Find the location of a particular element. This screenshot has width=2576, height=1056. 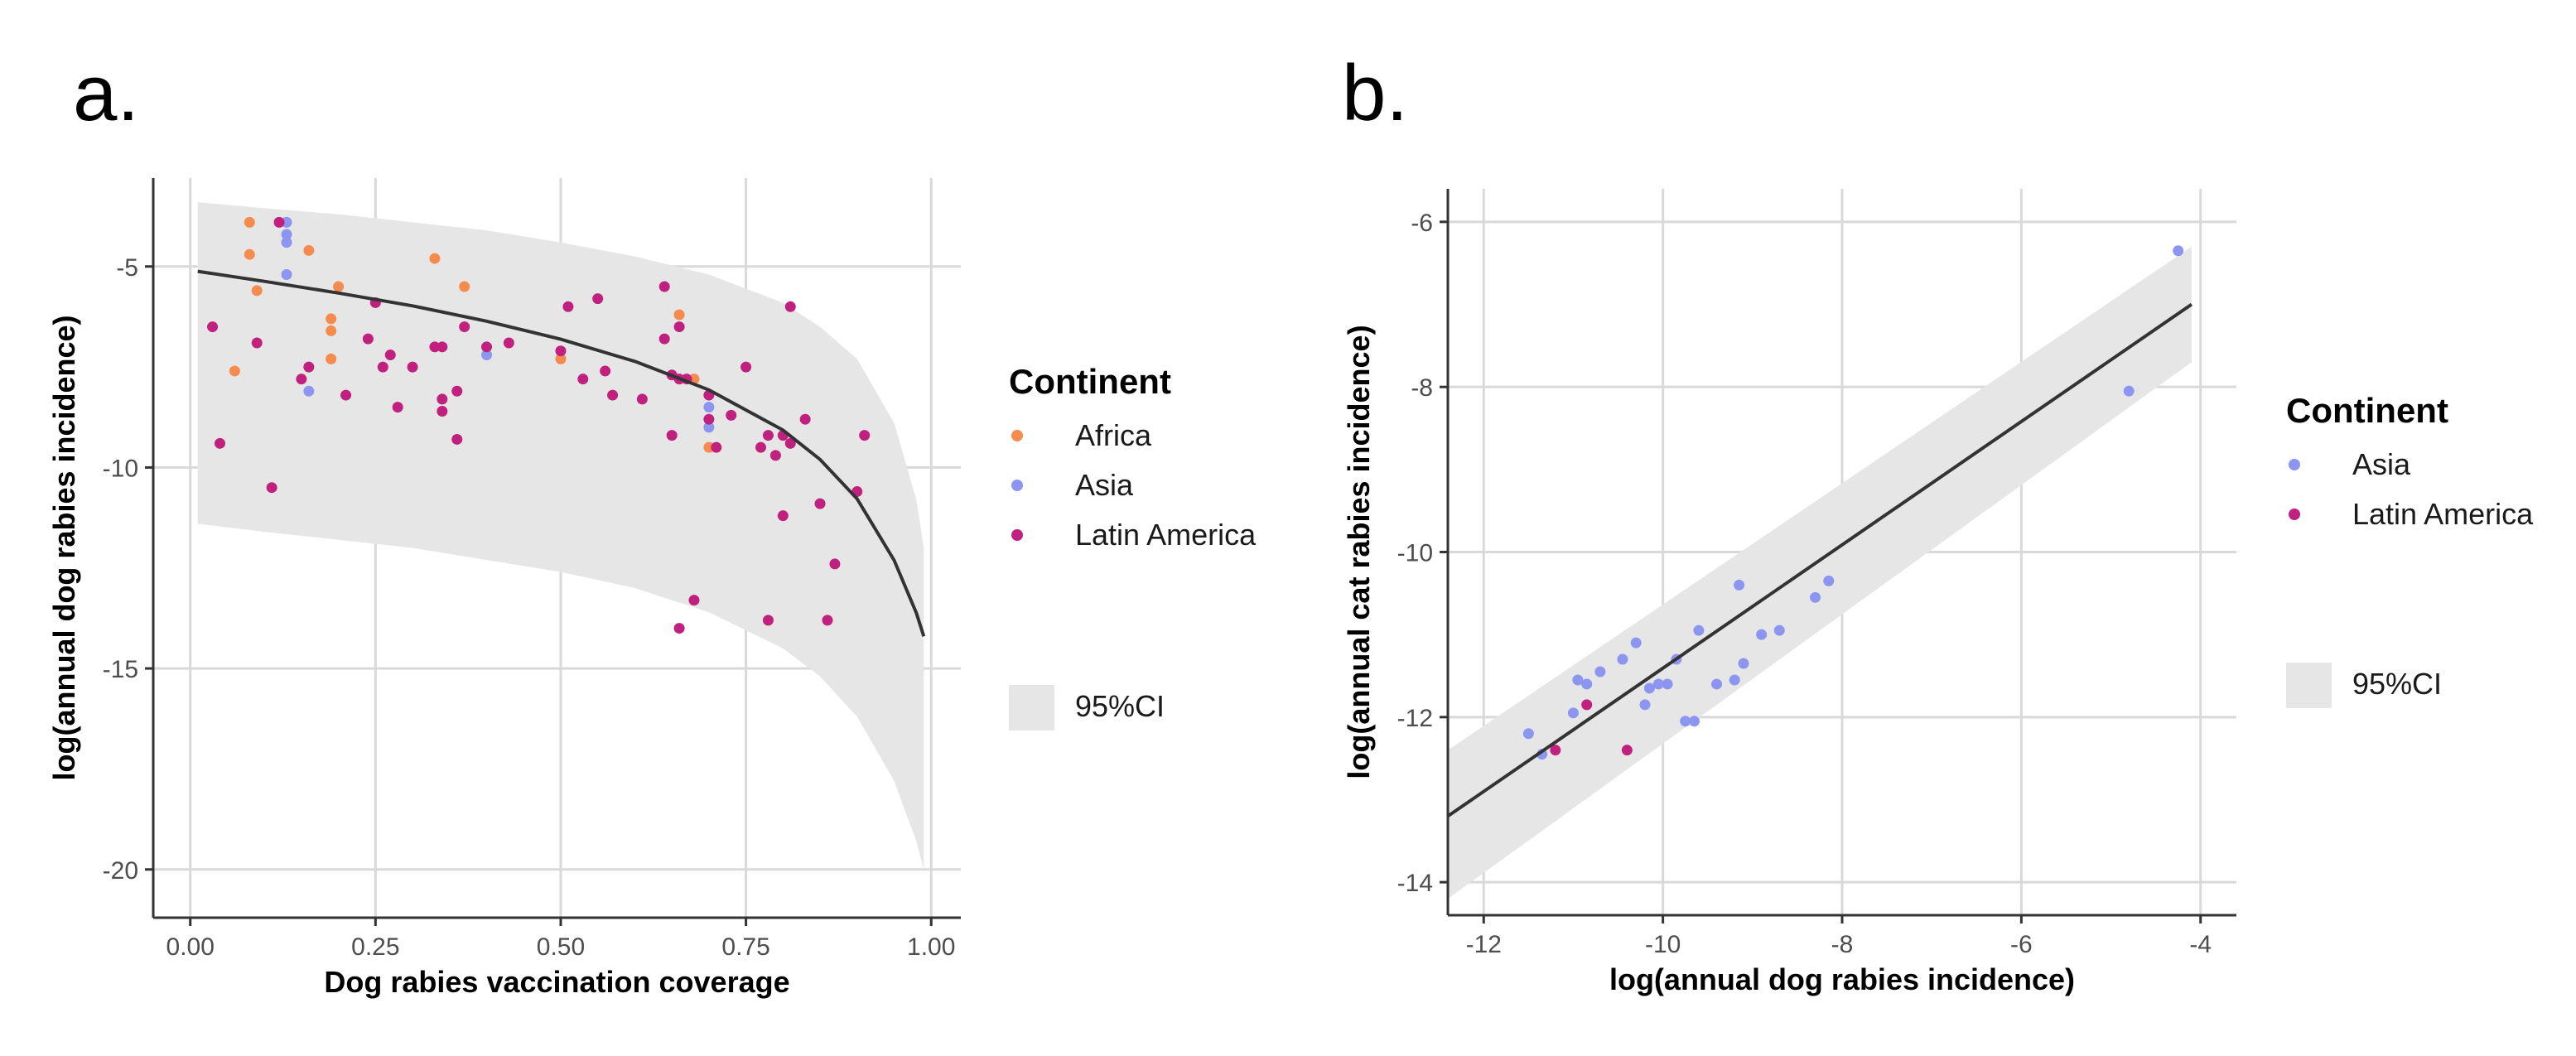

panel-b-letter: b. is located at coordinates (1375, 93).